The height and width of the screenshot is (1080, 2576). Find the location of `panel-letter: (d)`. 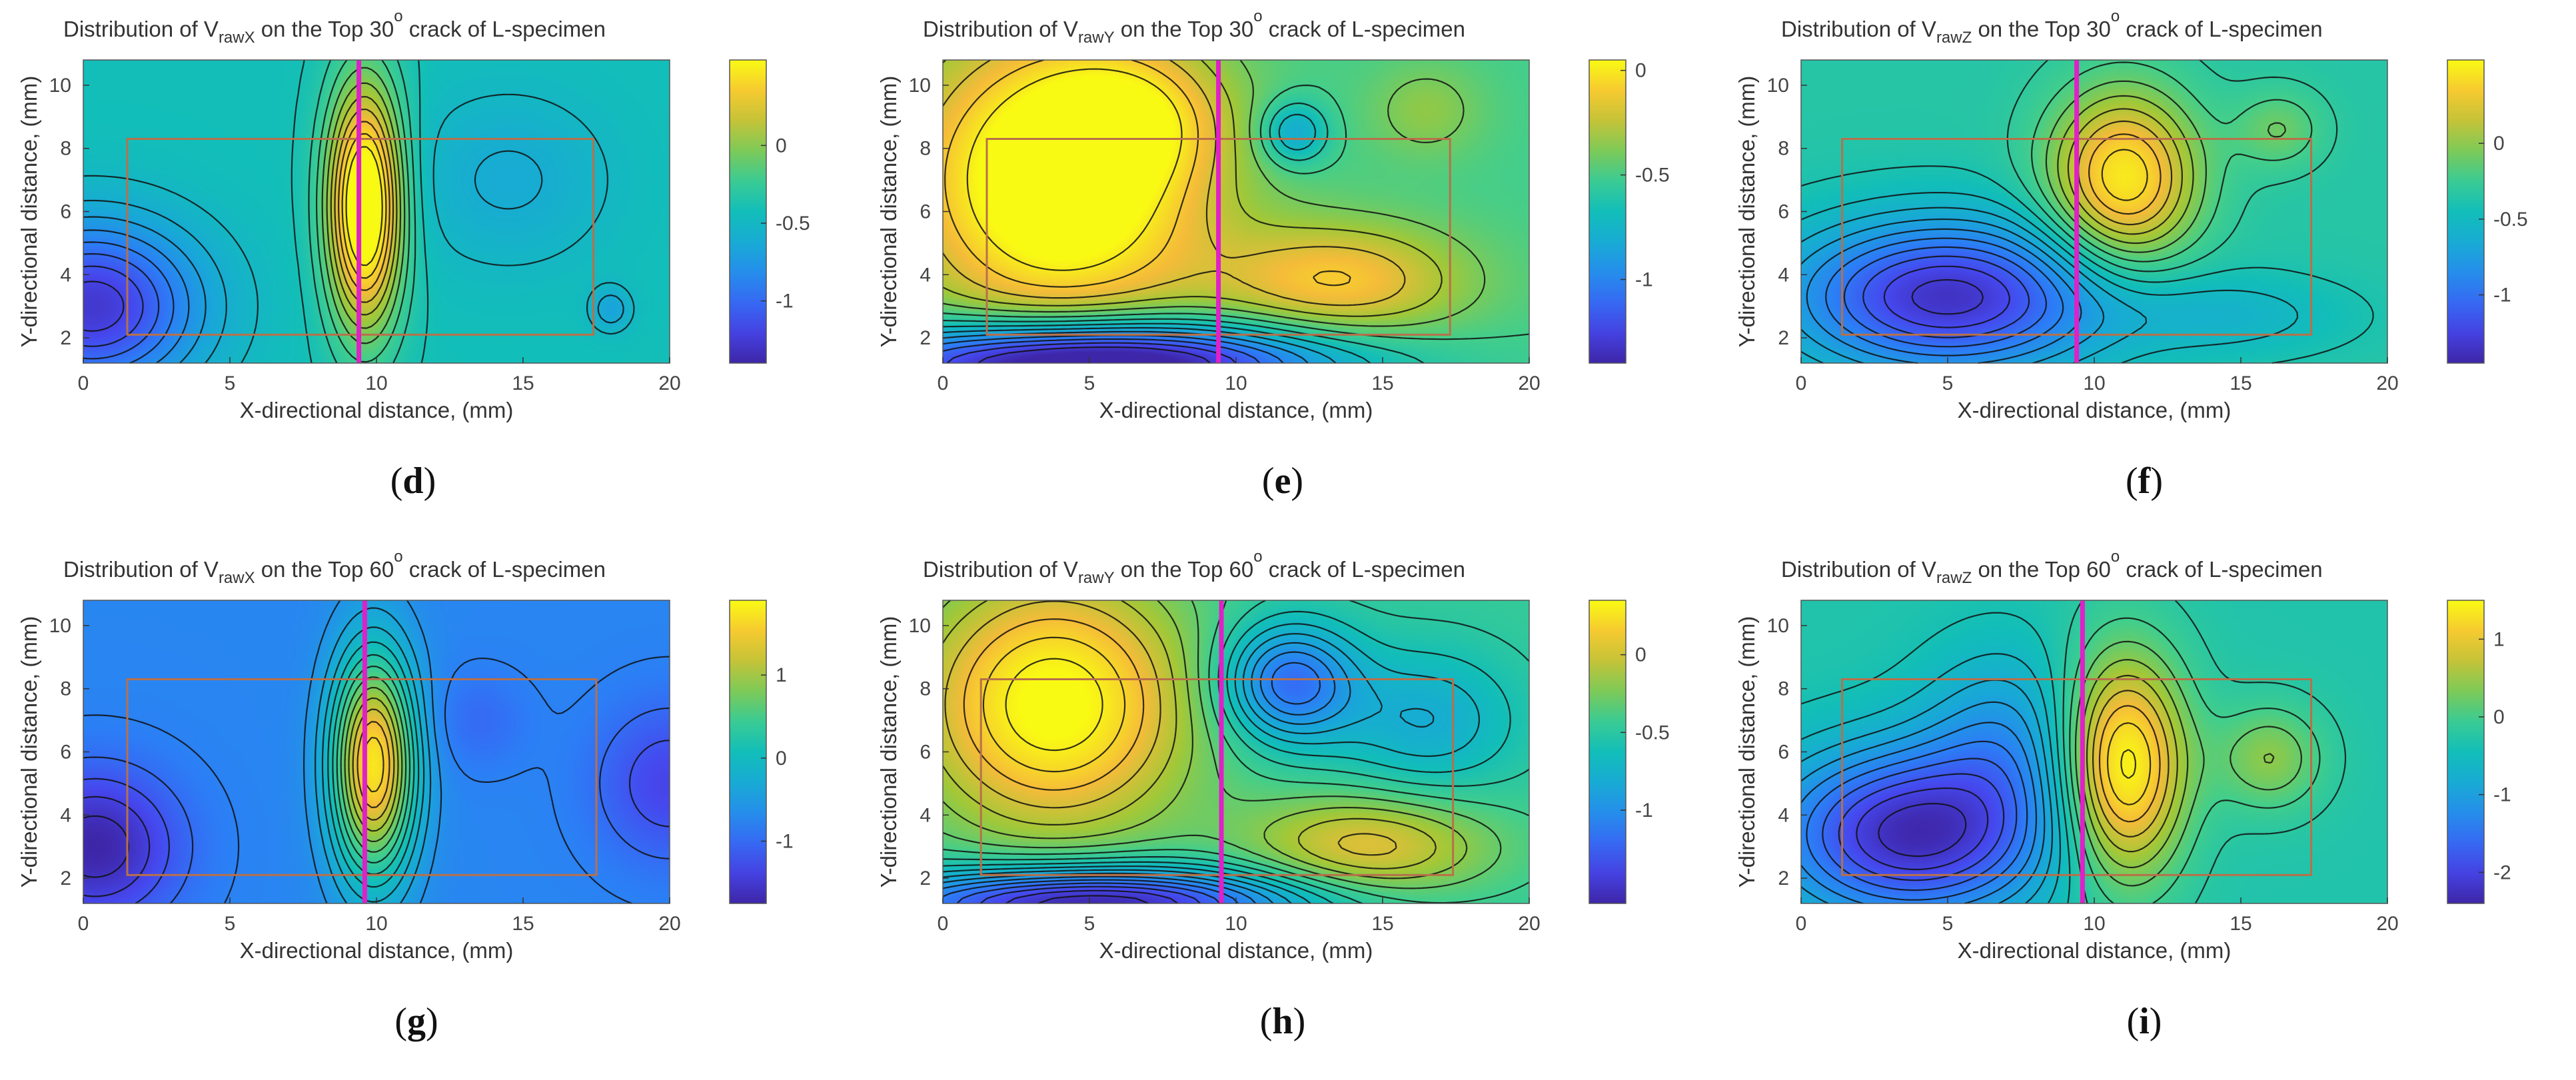

panel-letter: (d) is located at coordinates (413, 481).